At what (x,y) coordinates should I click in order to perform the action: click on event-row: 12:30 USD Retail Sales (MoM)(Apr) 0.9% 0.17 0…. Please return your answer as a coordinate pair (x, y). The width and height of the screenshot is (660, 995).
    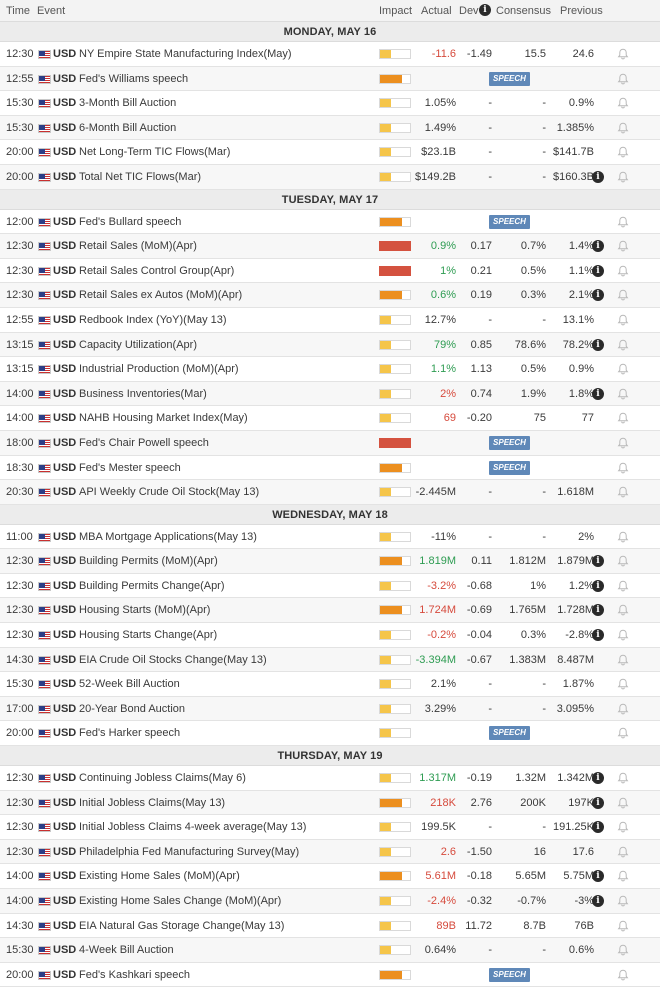
    Looking at the image, I should click on (330, 246).